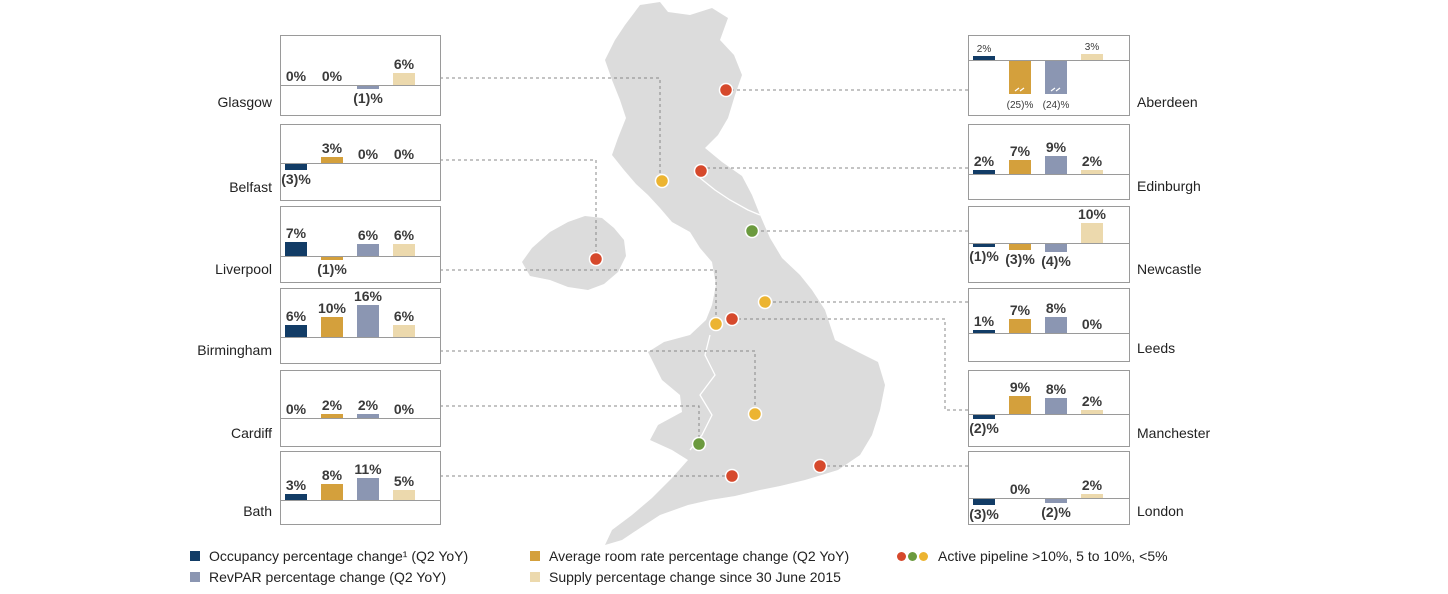  Describe the element at coordinates (984, 428) in the screenshot. I see `value-label-manchester-occupancy: (2)%` at that location.